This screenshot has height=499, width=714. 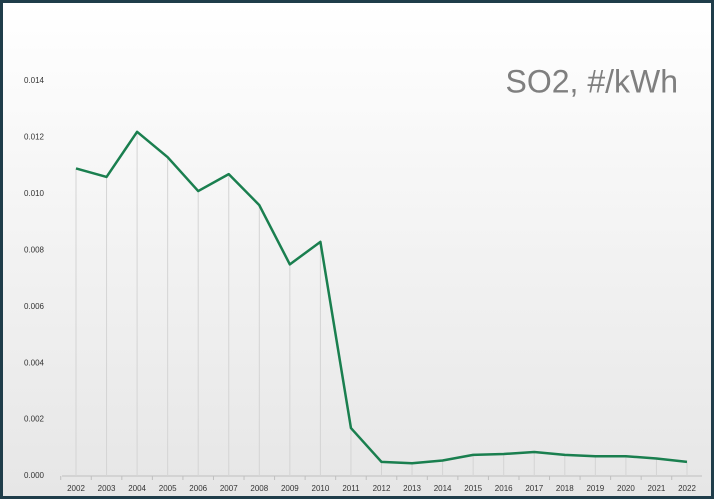 What do you see at coordinates (34, 249) in the screenshot?
I see `y-tick-label: 0.008` at bounding box center [34, 249].